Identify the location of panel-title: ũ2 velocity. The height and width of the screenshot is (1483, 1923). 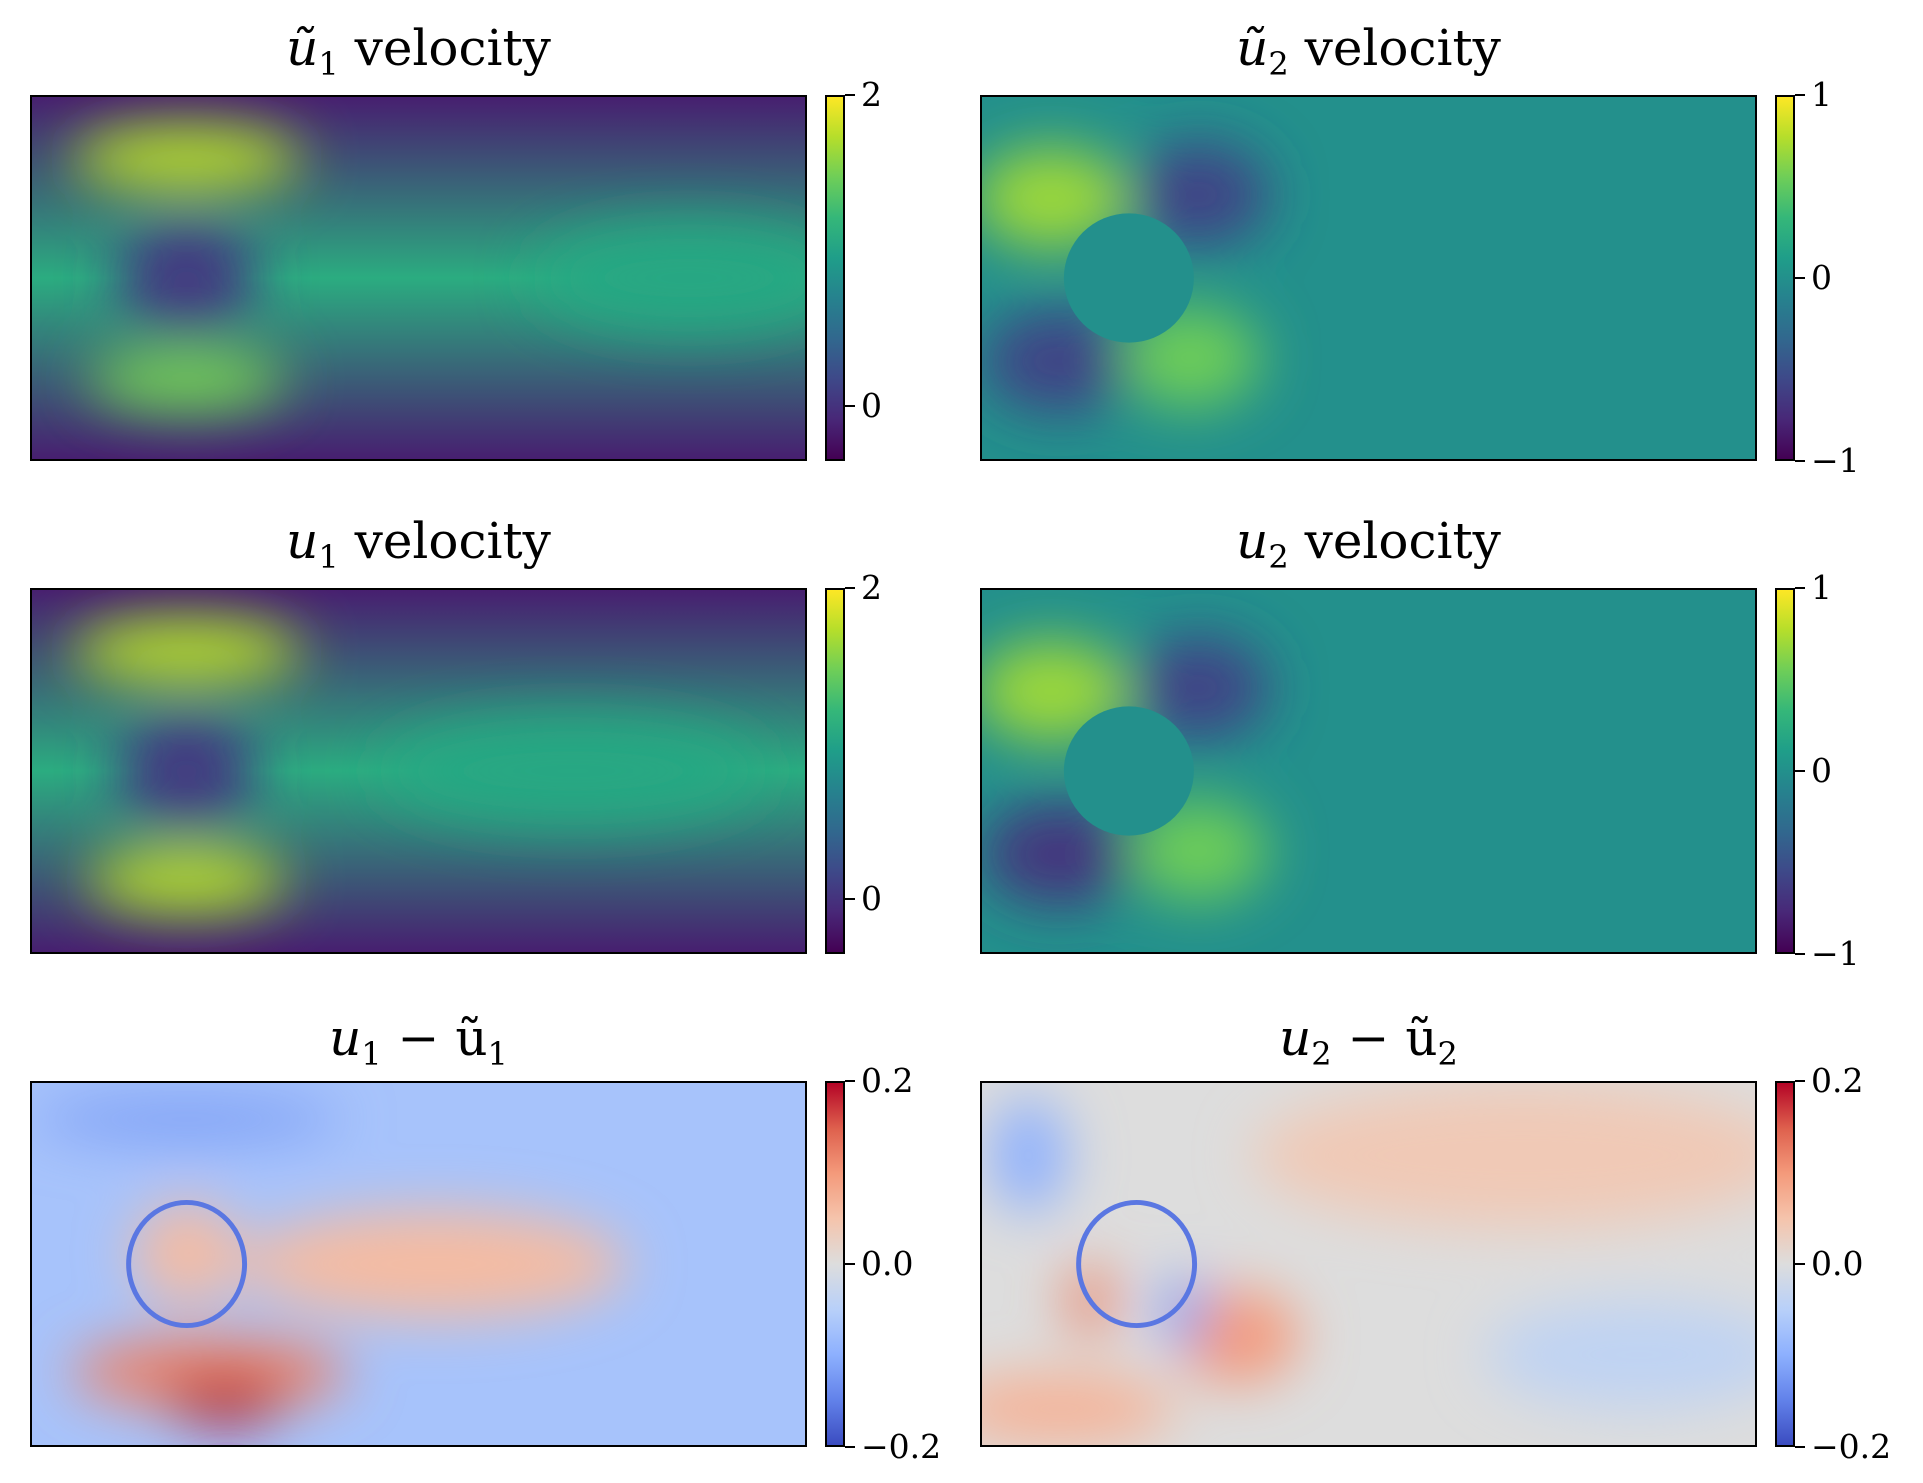
(1368, 51).